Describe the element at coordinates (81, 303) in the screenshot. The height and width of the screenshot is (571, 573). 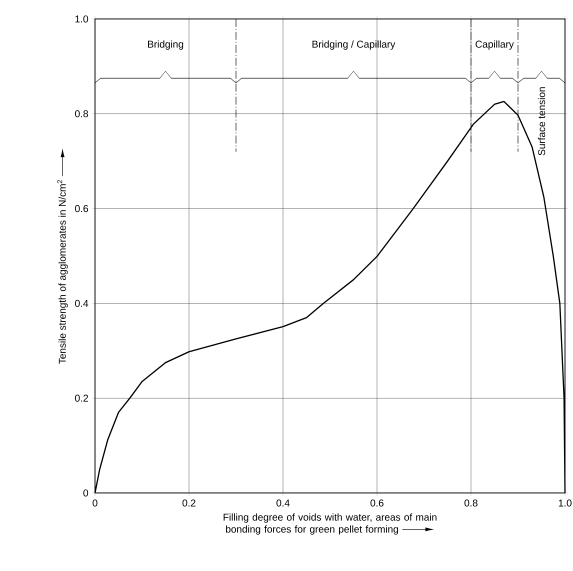
I see `y-tick-label: 0.4` at that location.